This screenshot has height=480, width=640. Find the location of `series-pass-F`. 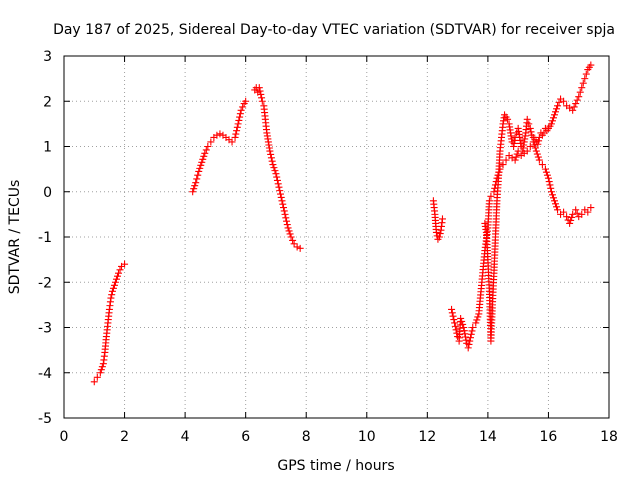

series-pass-F is located at coordinates (538, 203).